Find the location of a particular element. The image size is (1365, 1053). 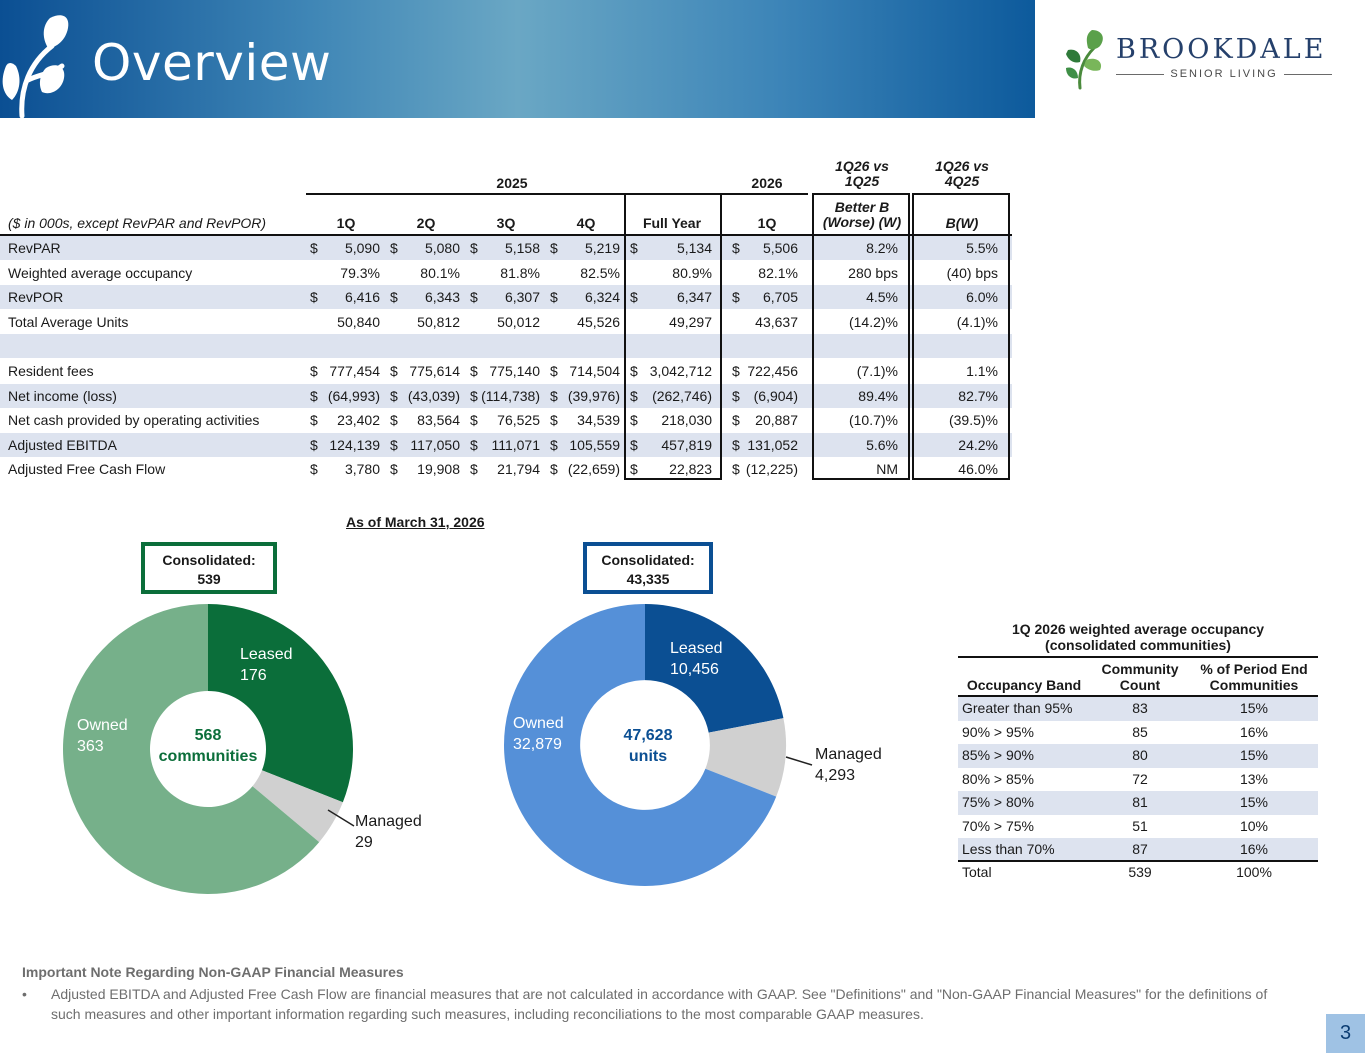

row-label: Weighted average occupancy is located at coordinates (100, 272).